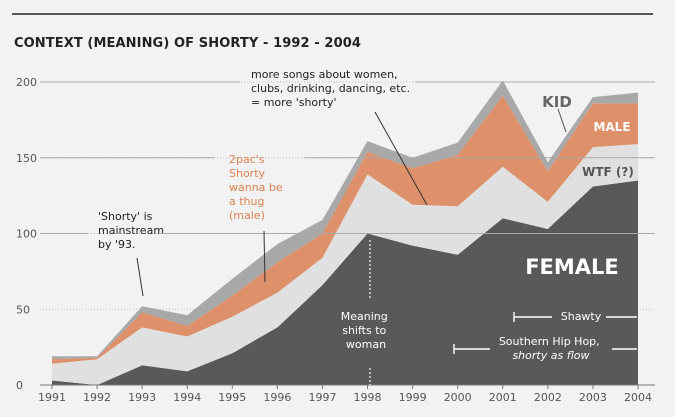 The width and height of the screenshot is (675, 417). Describe the element at coordinates (324, 74) in the screenshot. I see `more-songs-line-1: more songs about women,` at that location.